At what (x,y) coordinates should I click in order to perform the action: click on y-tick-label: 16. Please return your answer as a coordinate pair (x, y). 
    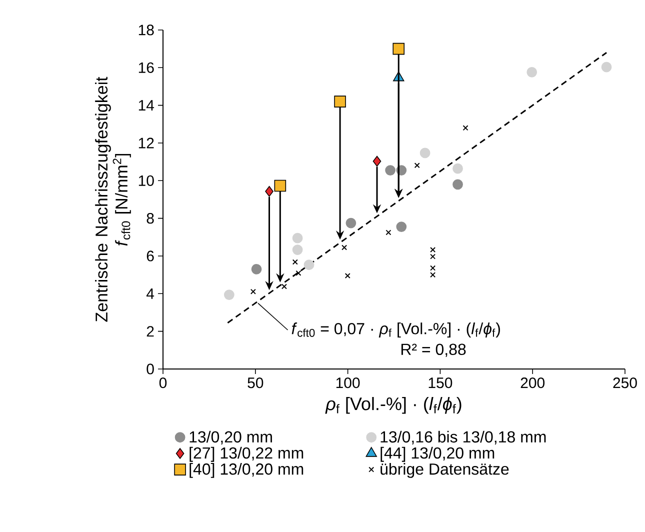
    Looking at the image, I should click on (146, 67).